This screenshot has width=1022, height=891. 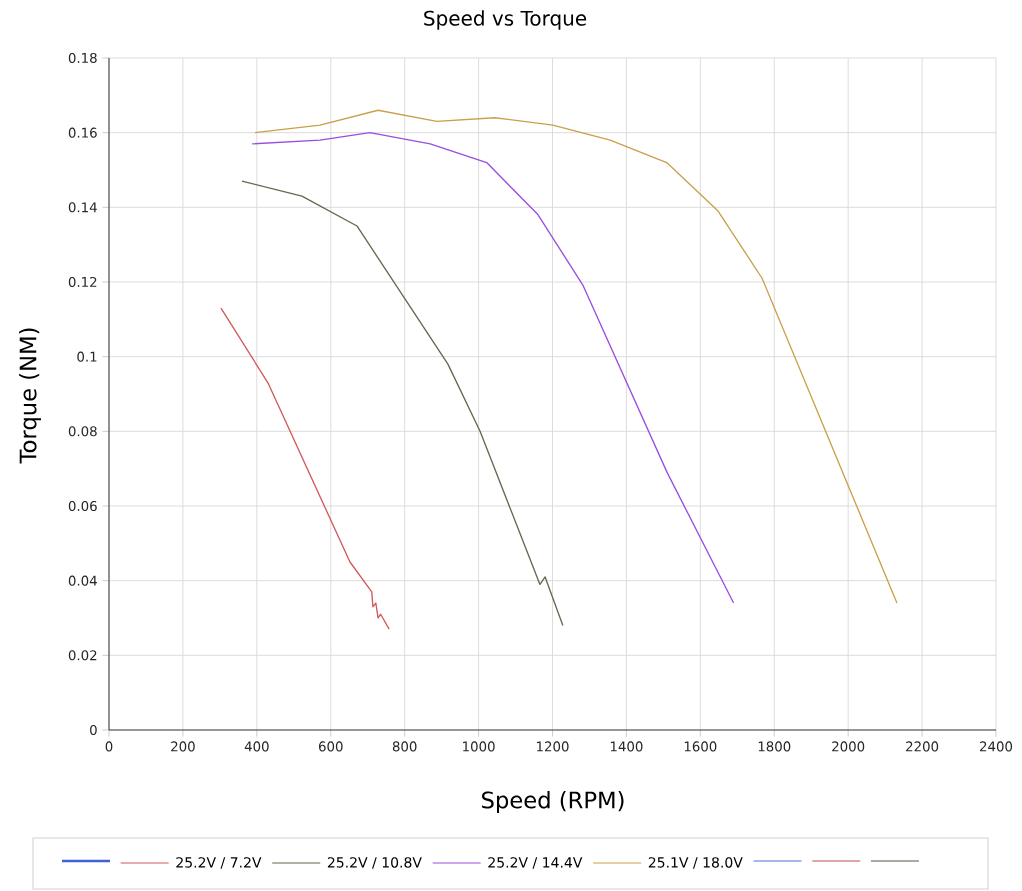 What do you see at coordinates (82, 58) in the screenshot?
I see `y-tick-label: 0.18` at bounding box center [82, 58].